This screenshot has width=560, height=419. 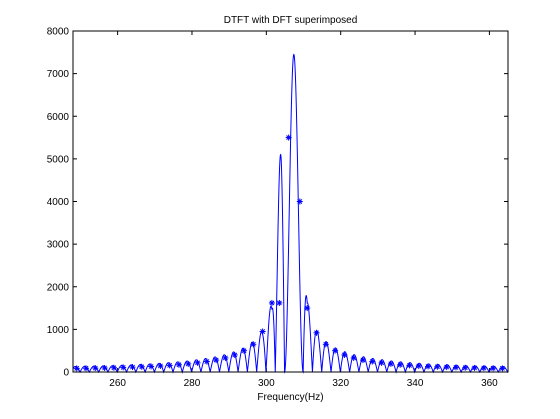 I want to click on y-tick-label: 2000, so click(x=58, y=287).